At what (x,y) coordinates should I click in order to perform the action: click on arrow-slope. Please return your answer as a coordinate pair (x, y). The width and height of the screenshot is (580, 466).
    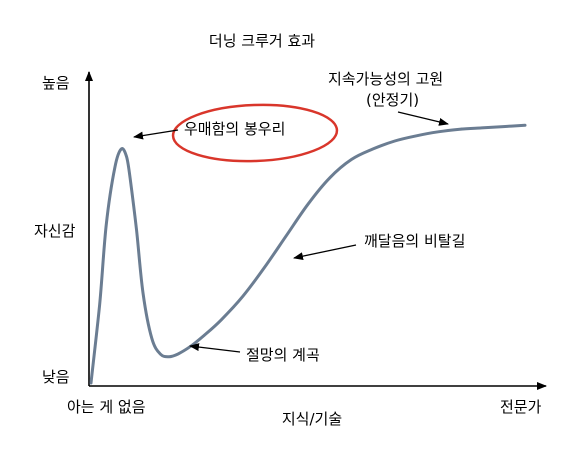
    Looking at the image, I should click on (325, 252).